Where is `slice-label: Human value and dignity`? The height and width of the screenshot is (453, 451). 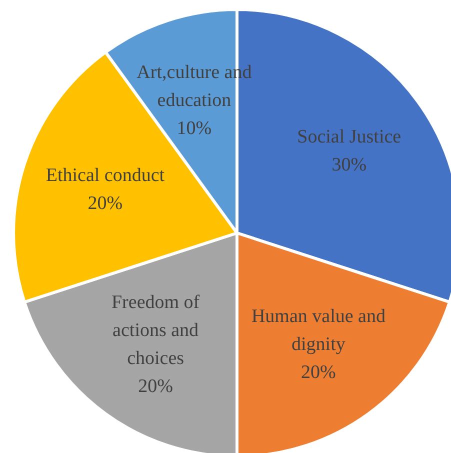 slice-label: Human value and dignity is located at coordinates (318, 331).